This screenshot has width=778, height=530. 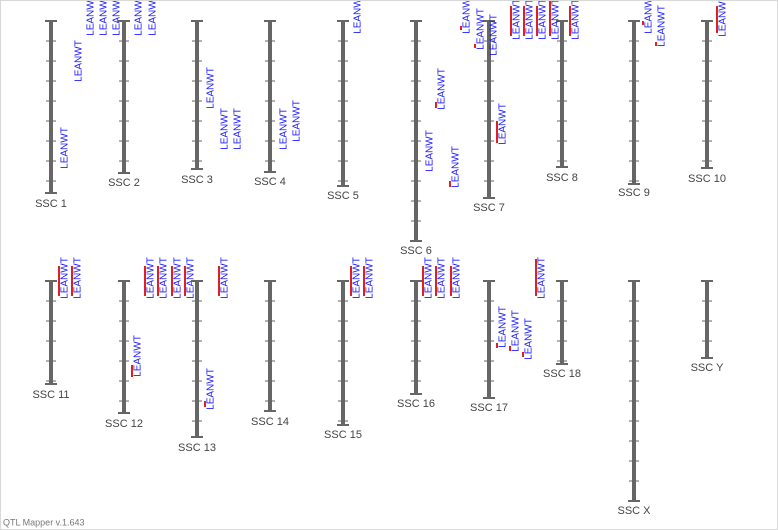 I want to click on chromosome-label: SSC 5, so click(x=343, y=196).